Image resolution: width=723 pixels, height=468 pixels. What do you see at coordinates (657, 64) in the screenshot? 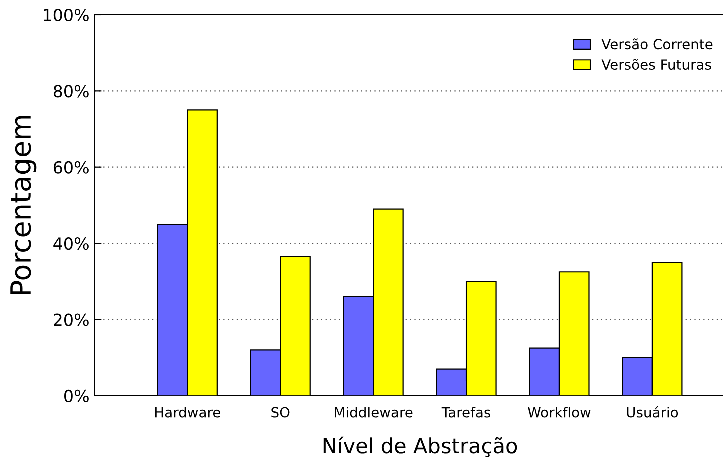
I see `legend-label: Versões Futuras` at bounding box center [657, 64].